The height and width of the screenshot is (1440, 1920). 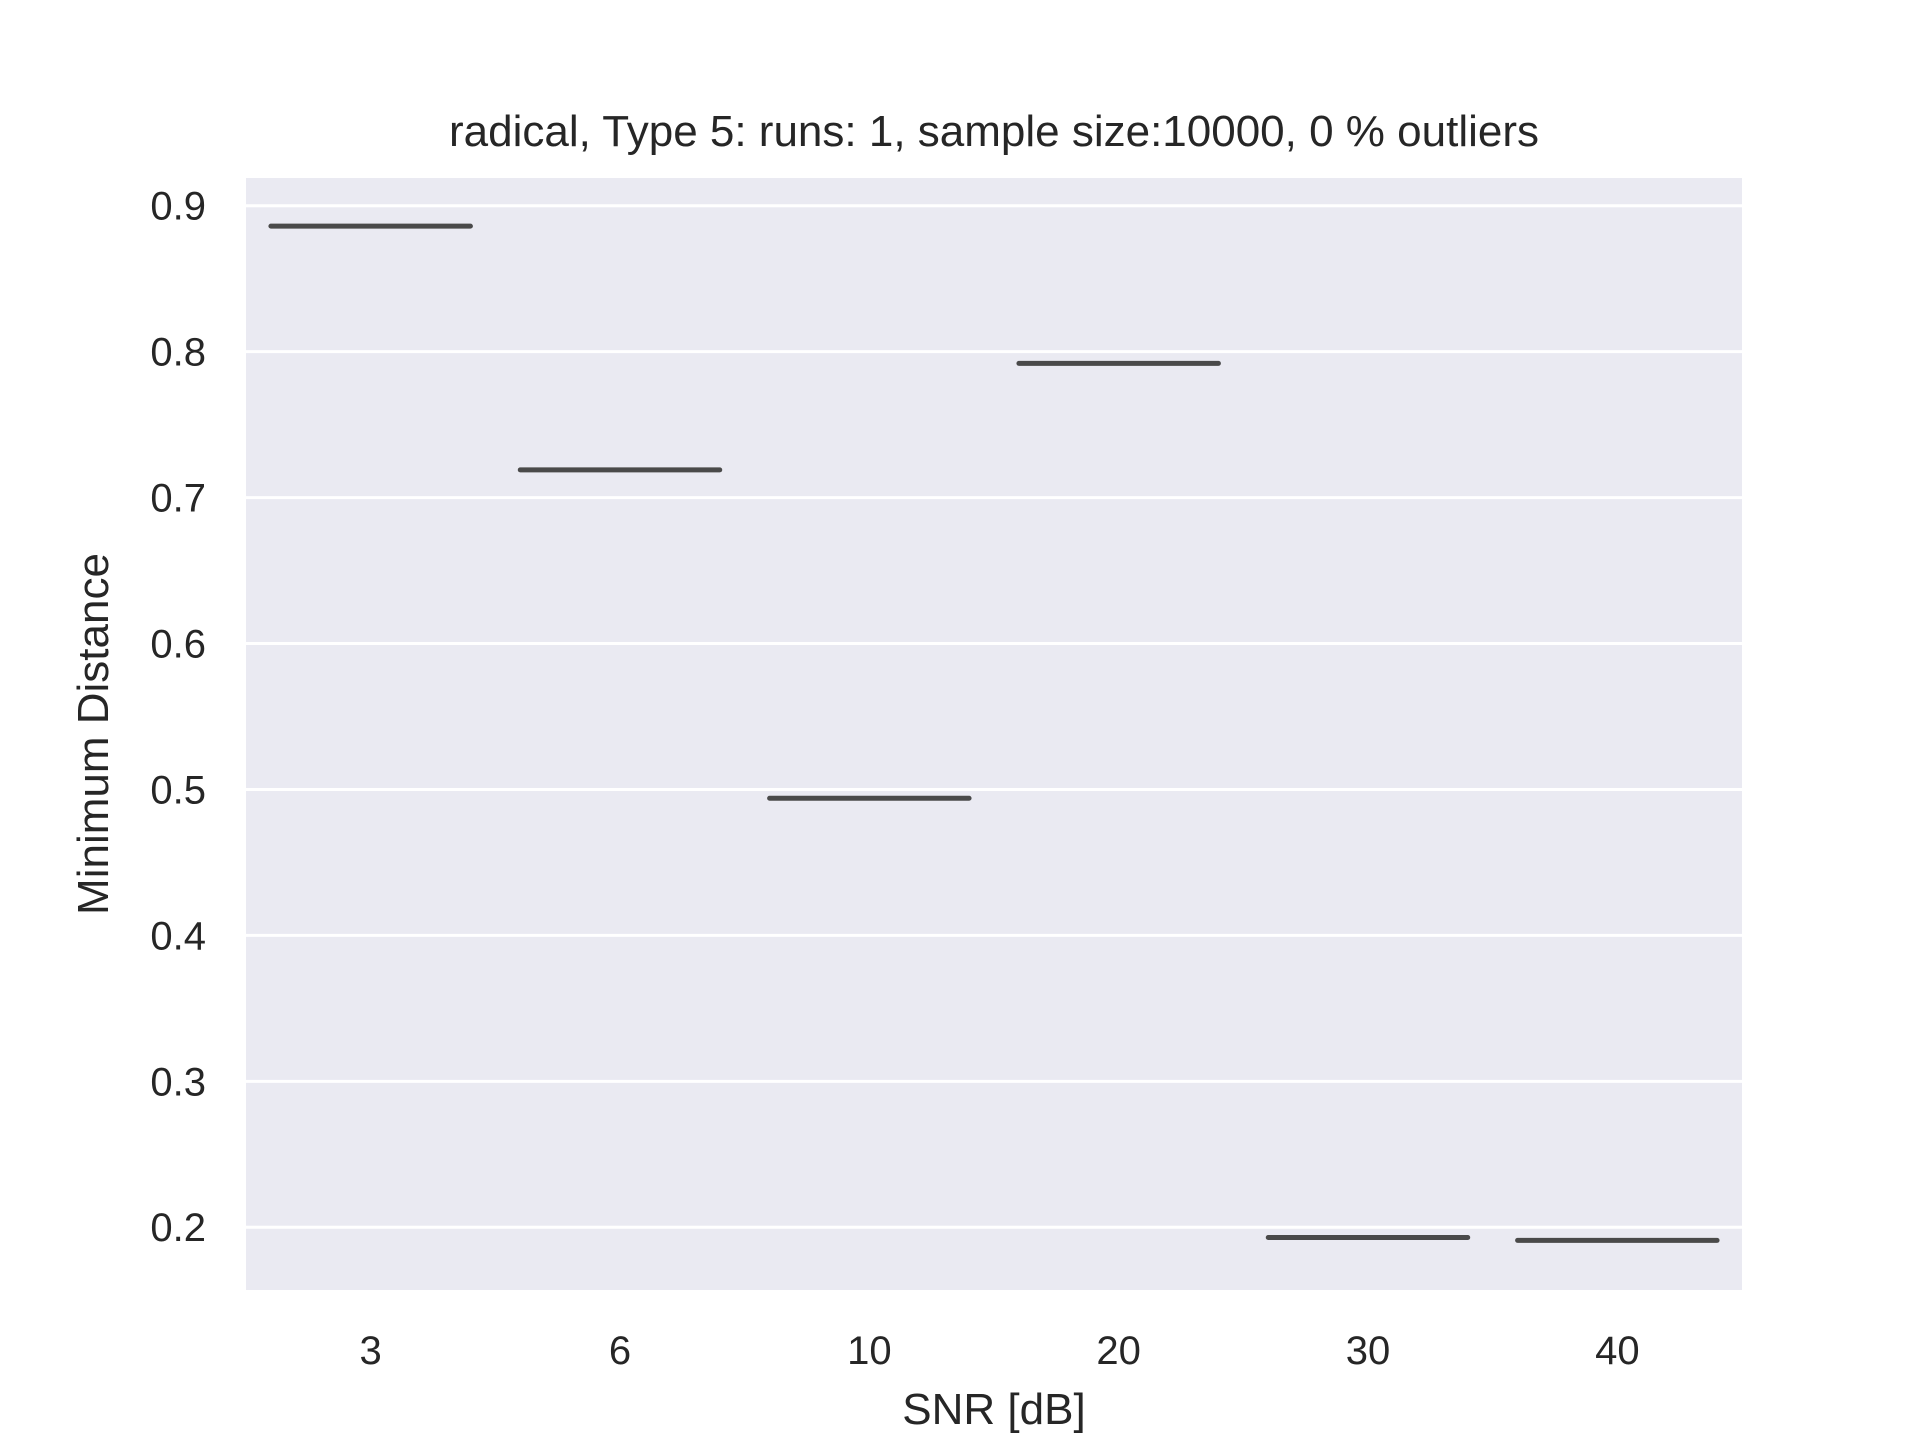 I want to click on y-tick-labels: 0.2 0.3 0.4 0.5 0.6 0.7 0.8 0.9, so click(x=178, y=718).